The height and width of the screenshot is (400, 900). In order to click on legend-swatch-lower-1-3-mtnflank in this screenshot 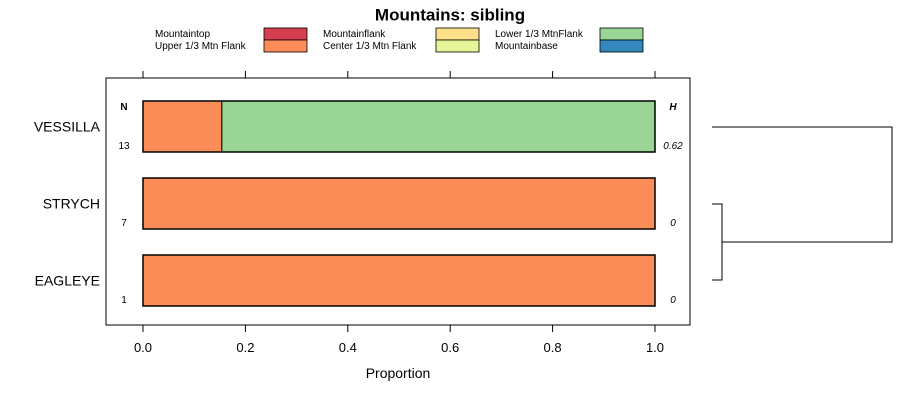, I will do `click(621, 34)`.